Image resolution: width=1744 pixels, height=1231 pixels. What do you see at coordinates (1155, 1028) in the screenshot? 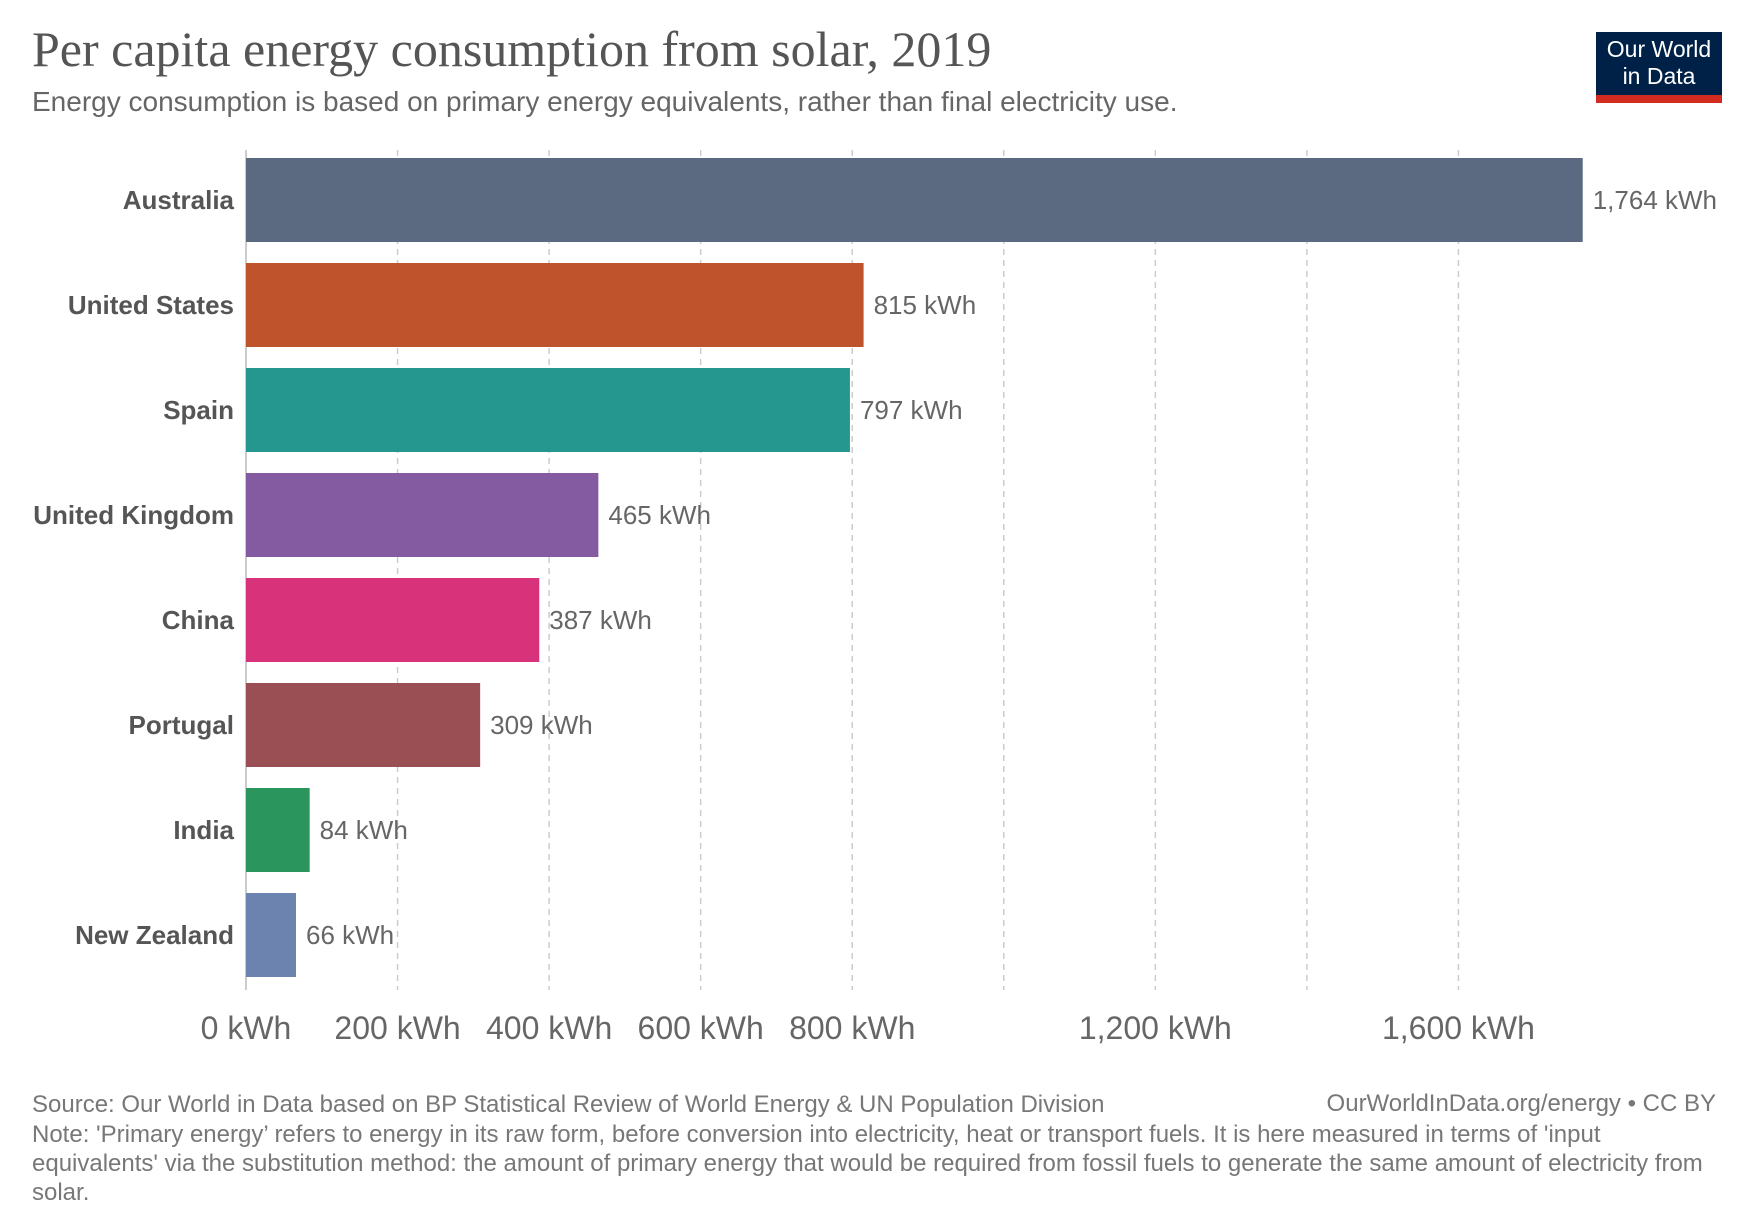
I see `x-tick-label: 1,200 kWh` at bounding box center [1155, 1028].